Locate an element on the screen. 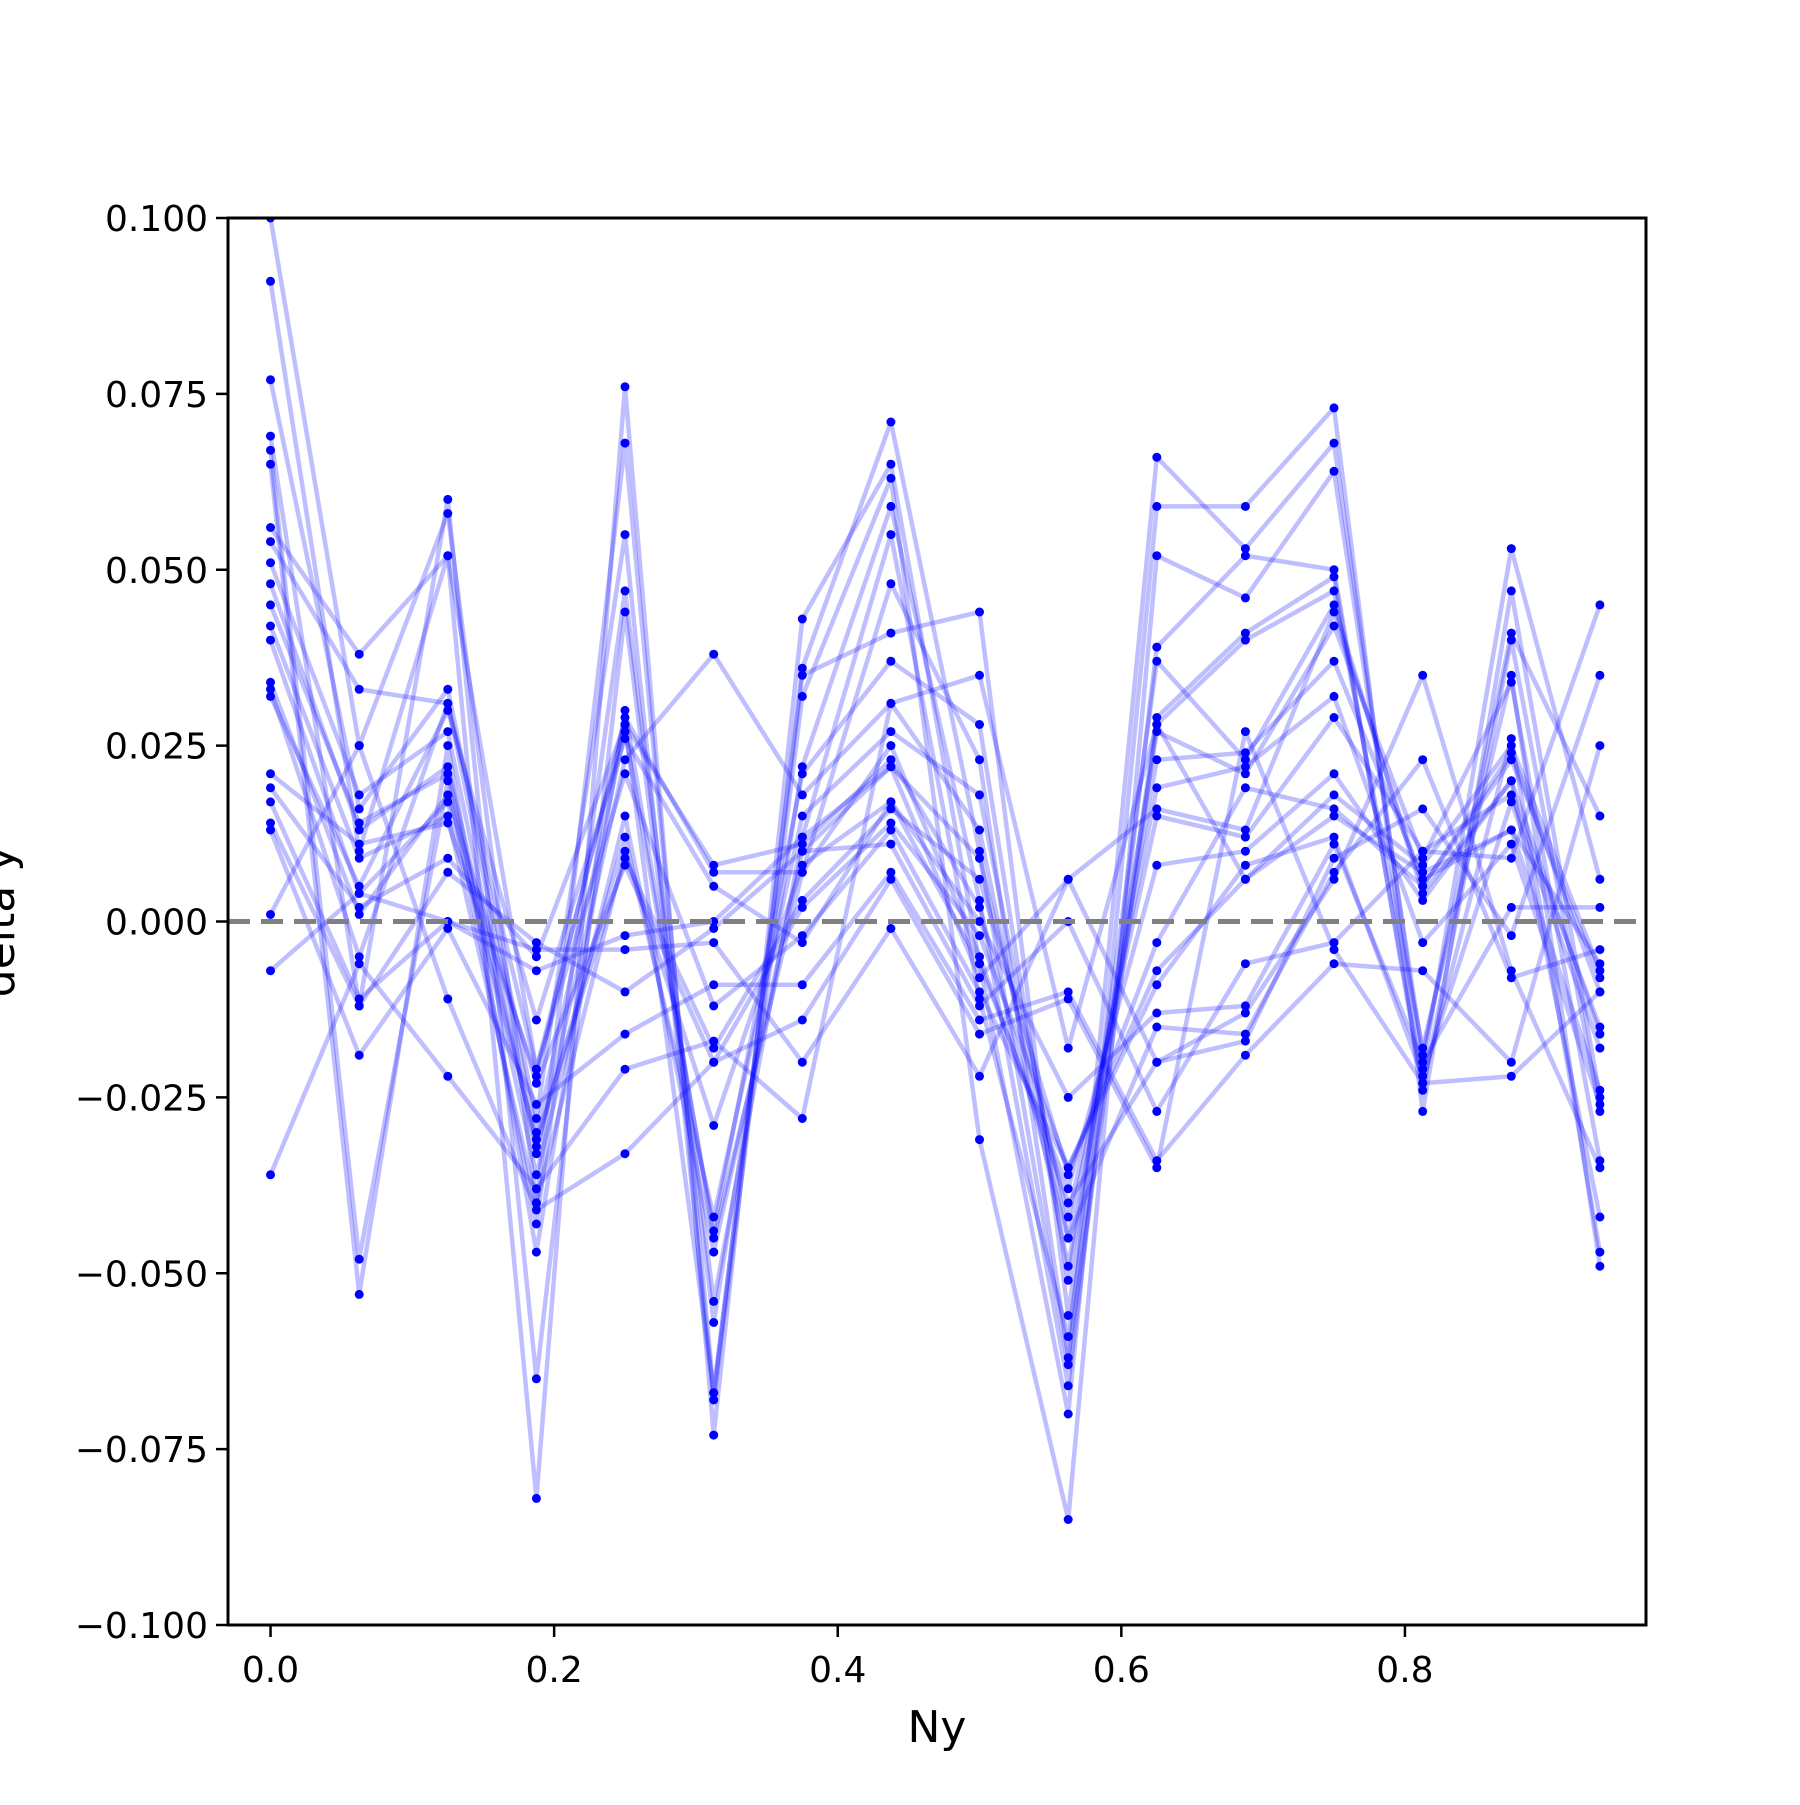 The height and width of the screenshot is (1805, 1800). y-tick-label: 0.075 is located at coordinates (156, 395).